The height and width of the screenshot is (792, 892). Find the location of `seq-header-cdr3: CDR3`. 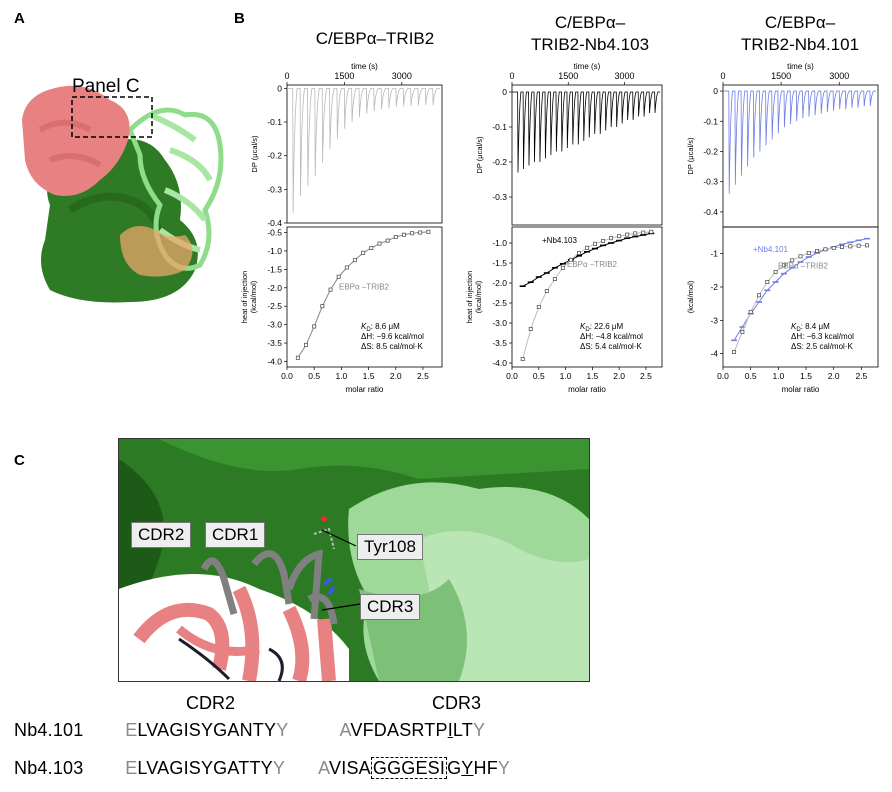

seq-header-cdr3: CDR3 is located at coordinates (457, 703).